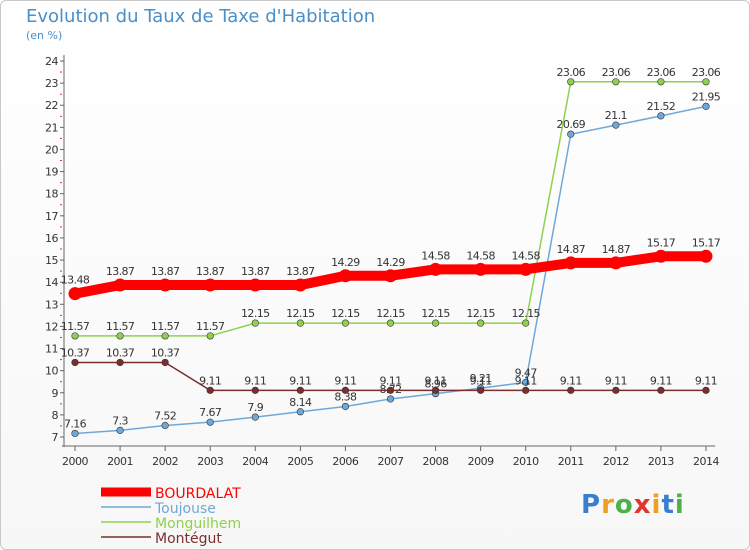  What do you see at coordinates (255, 461) in the screenshot?
I see `x-tick-label: 2004` at bounding box center [255, 461].